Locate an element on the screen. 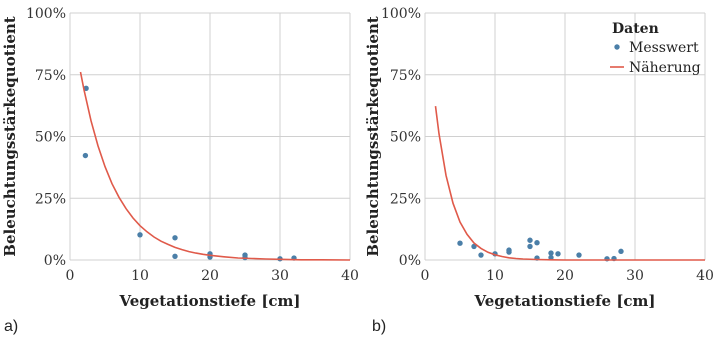 Image resolution: width=723 pixels, height=338 pixels. legend-entry-label: Näherung is located at coordinates (665, 68).